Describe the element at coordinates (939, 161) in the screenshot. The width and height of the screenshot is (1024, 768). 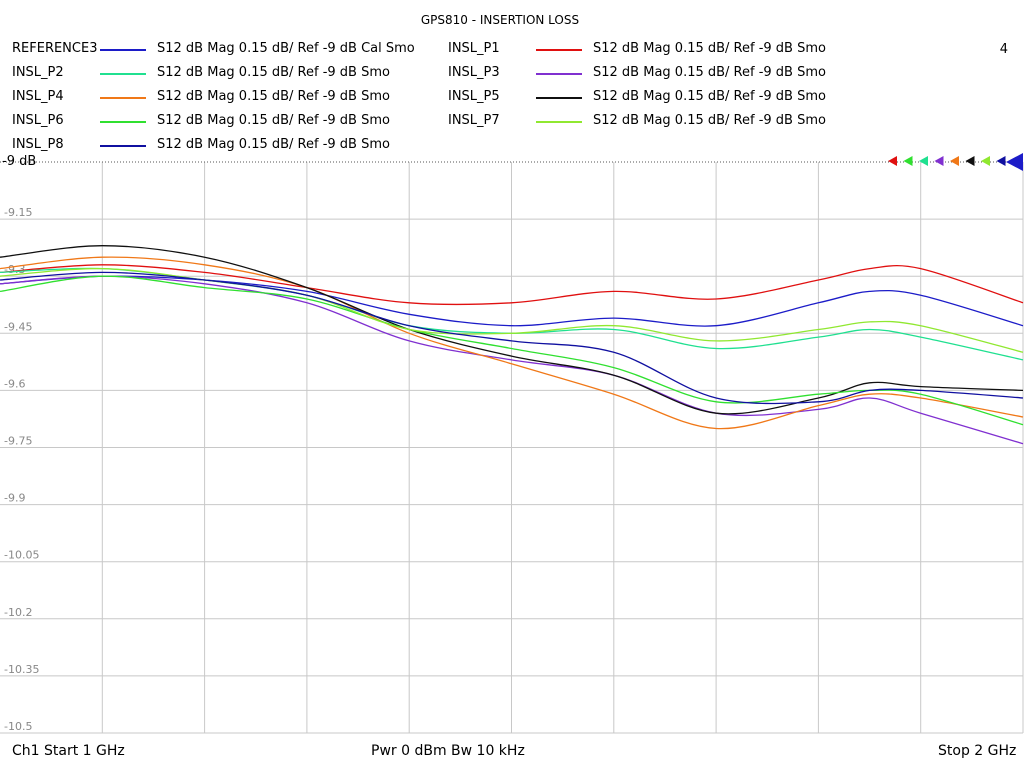
I see `ref-marker-insl_p3` at that location.